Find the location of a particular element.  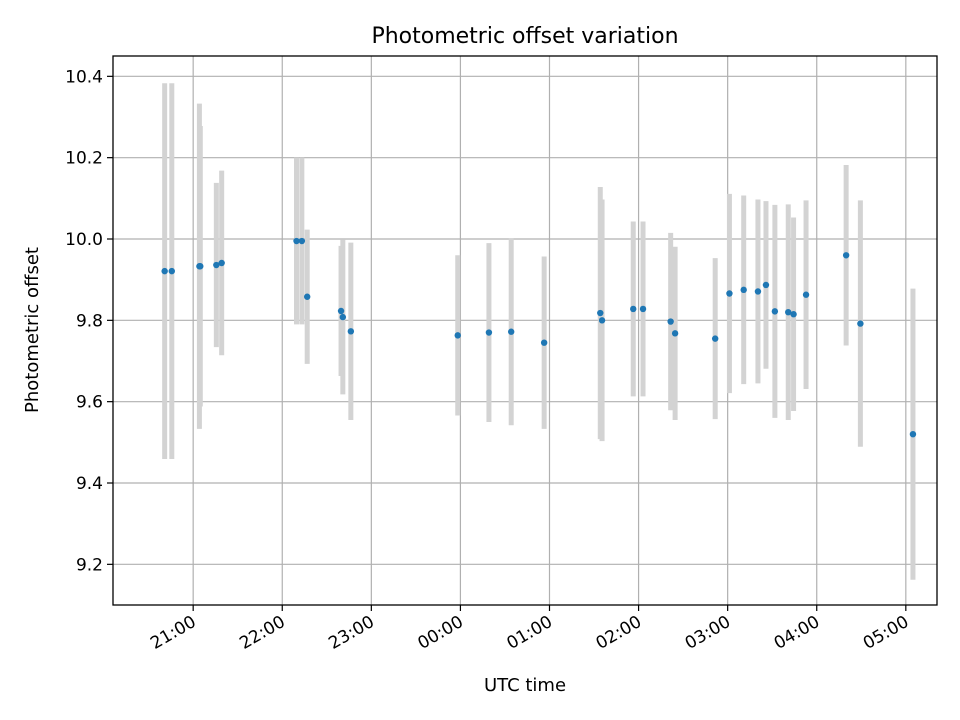

chart-title: Photometric offset variation is located at coordinates (524, 36).